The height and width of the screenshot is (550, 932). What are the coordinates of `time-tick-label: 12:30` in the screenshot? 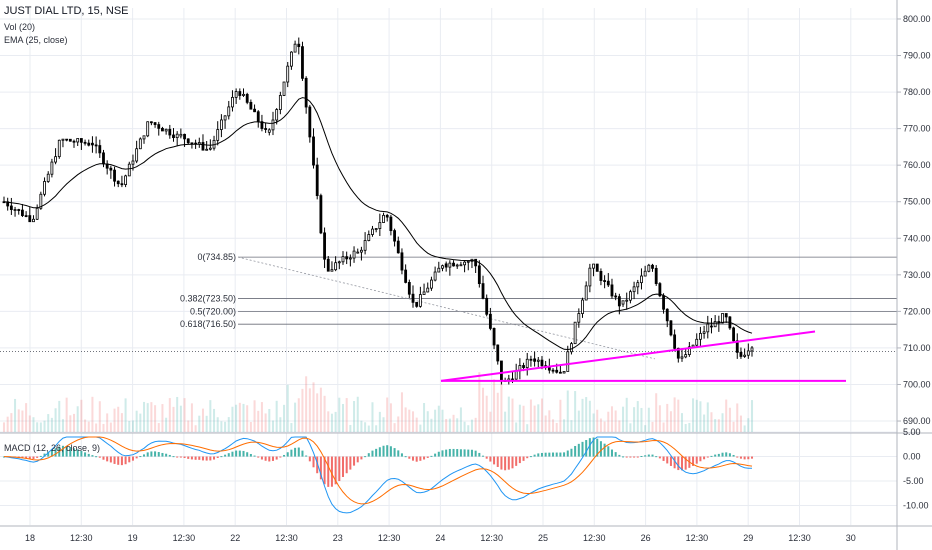 It's located at (286, 538).